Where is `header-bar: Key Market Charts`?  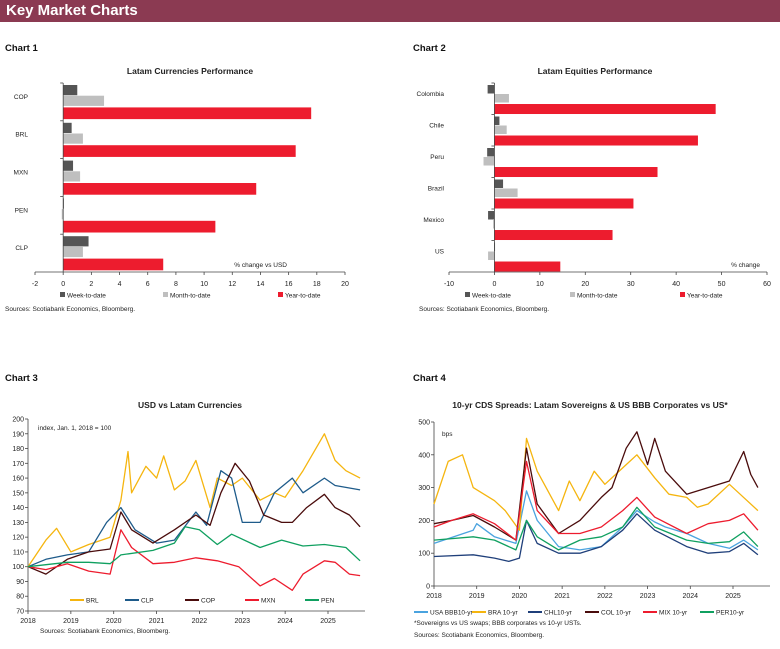 header-bar: Key Market Charts is located at coordinates (390, 11).